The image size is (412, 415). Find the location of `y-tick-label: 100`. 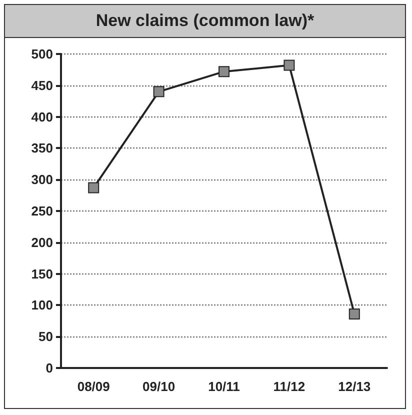

y-tick-label: 100 is located at coordinates (42, 305).